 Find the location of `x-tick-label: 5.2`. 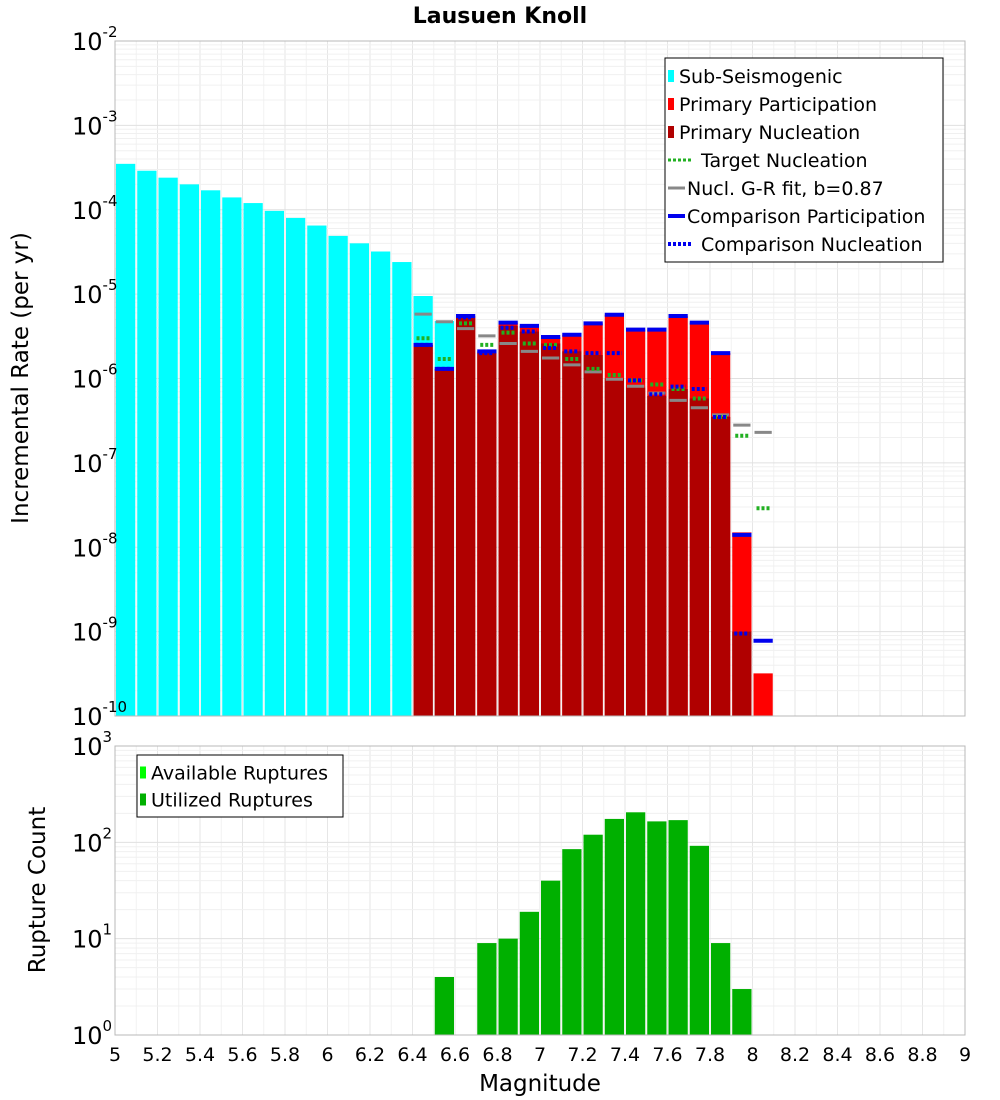

x-tick-label: 5.2 is located at coordinates (157, 1055).